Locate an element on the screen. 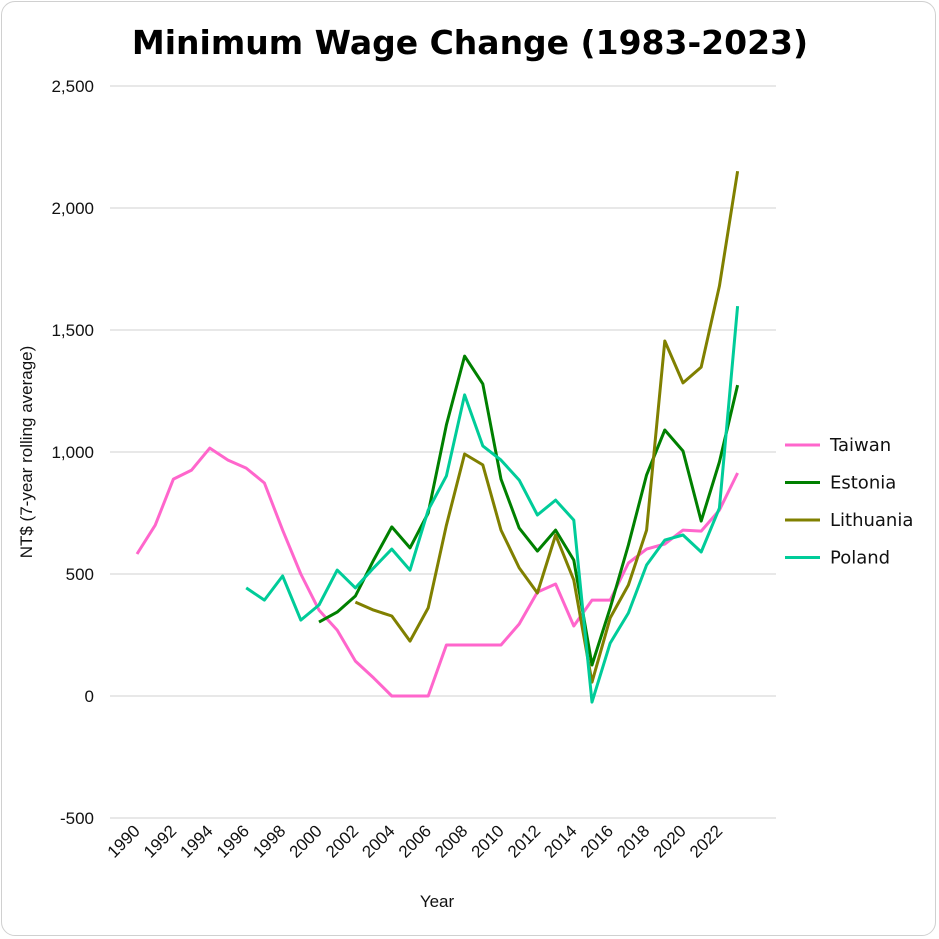 This screenshot has height=939, width=939. legend-item-estonia: Estonia is located at coordinates (840, 483).